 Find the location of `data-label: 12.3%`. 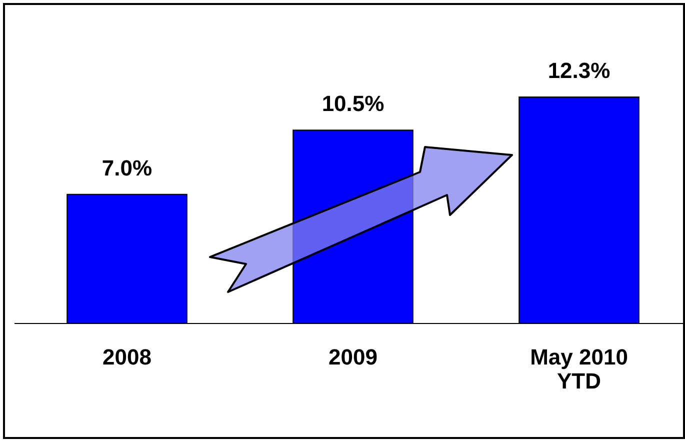

data-label: 12.3% is located at coordinates (579, 70).